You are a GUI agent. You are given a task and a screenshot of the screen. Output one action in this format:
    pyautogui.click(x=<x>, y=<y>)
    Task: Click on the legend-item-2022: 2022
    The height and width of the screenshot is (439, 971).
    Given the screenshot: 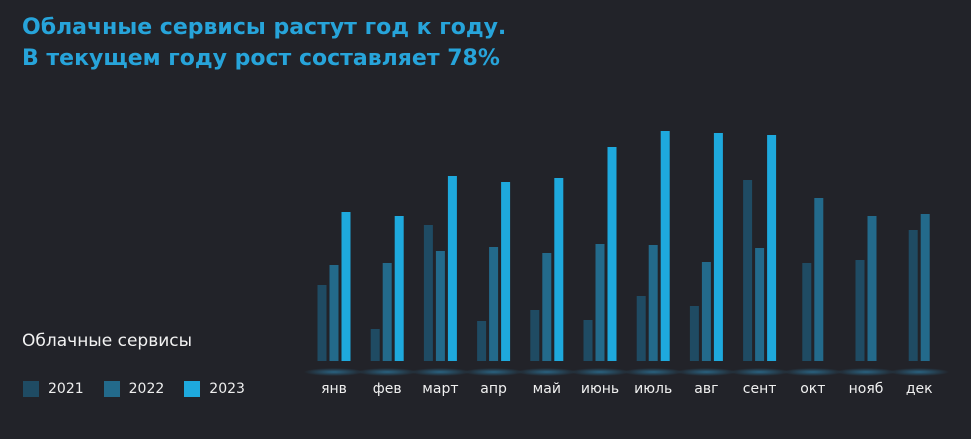 What is the action you would take?
    pyautogui.click(x=134, y=389)
    